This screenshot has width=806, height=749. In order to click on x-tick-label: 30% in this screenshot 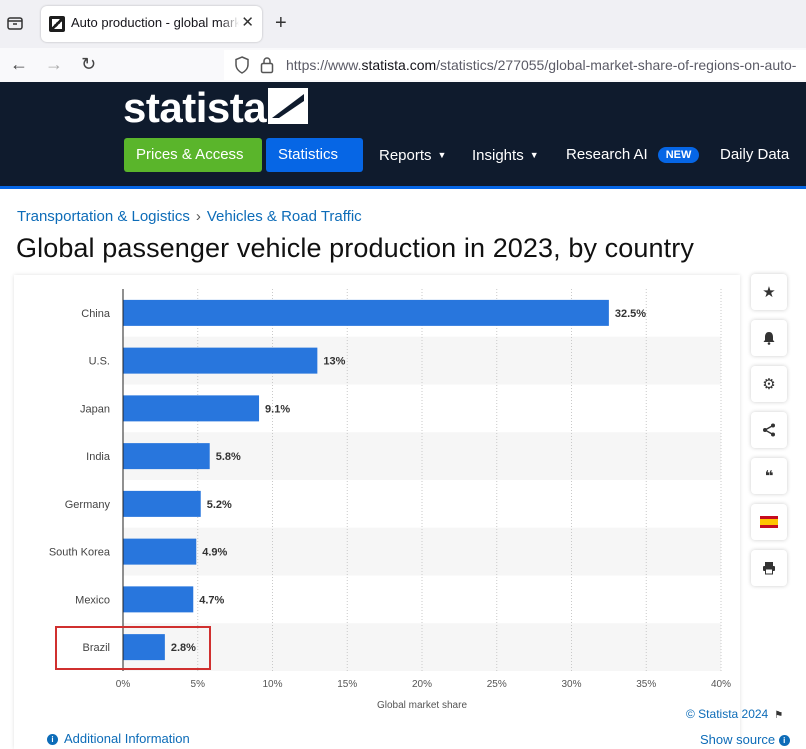, I will do `click(571, 684)`.